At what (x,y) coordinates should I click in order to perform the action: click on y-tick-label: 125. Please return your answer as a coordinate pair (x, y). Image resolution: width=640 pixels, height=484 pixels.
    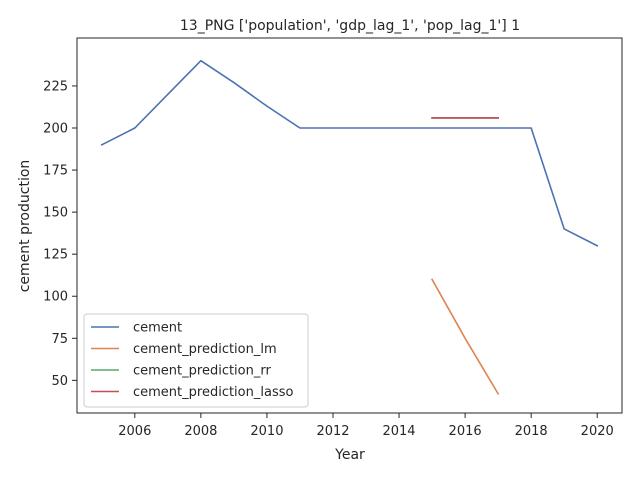
    Looking at the image, I should click on (55, 255).